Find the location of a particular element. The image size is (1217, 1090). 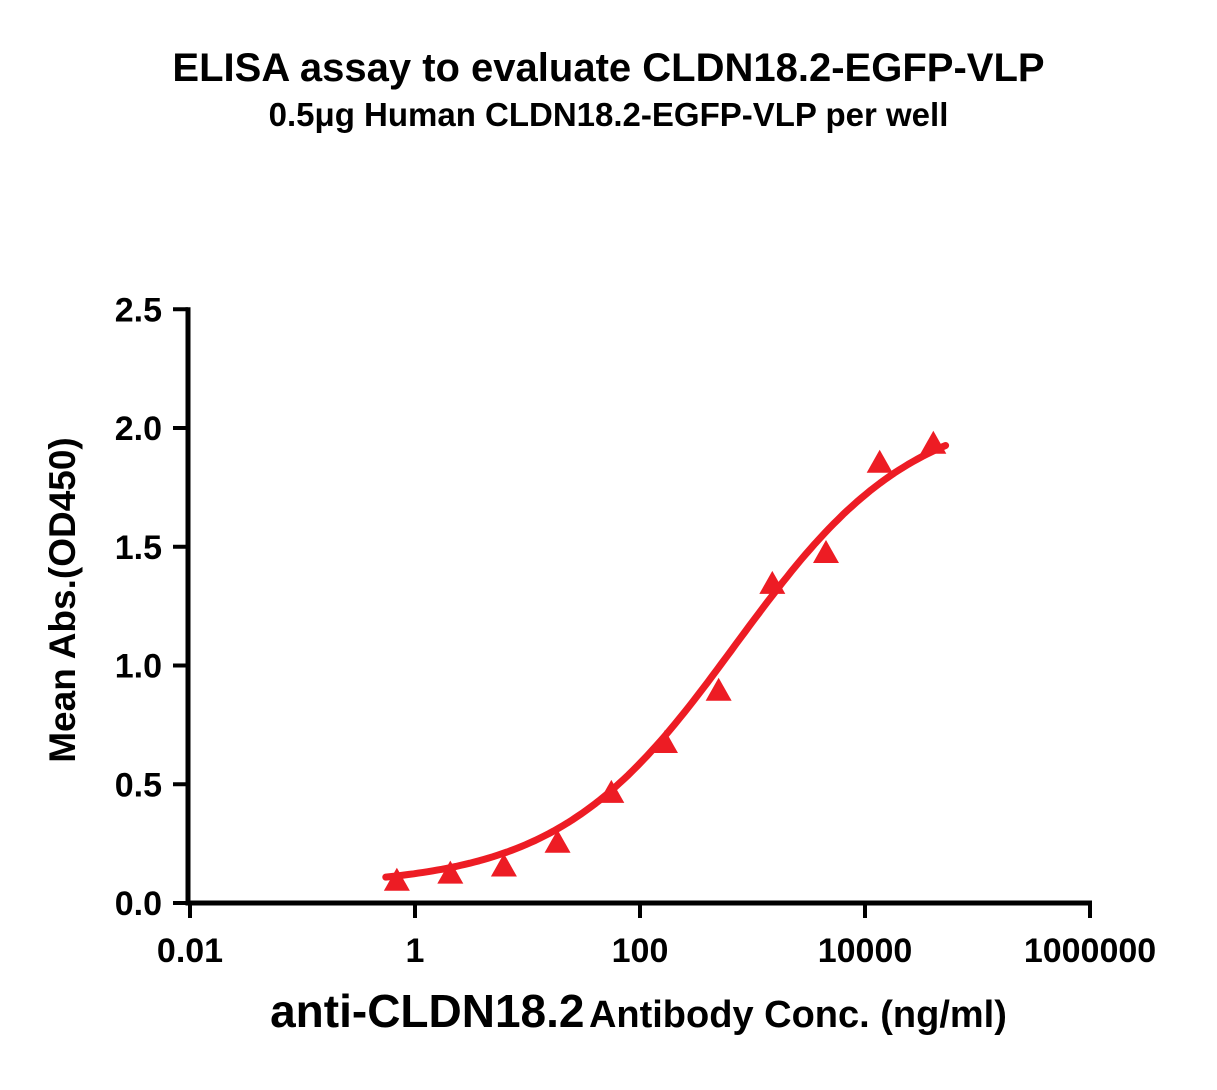

y-tick-label: 1.5 is located at coordinates (138, 548).